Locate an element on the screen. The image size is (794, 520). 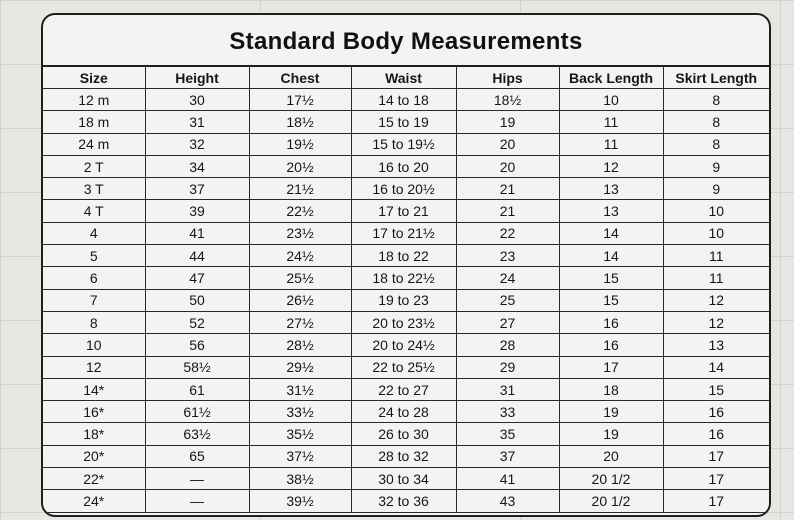
table-cell: 32 is located at coordinates (197, 144).